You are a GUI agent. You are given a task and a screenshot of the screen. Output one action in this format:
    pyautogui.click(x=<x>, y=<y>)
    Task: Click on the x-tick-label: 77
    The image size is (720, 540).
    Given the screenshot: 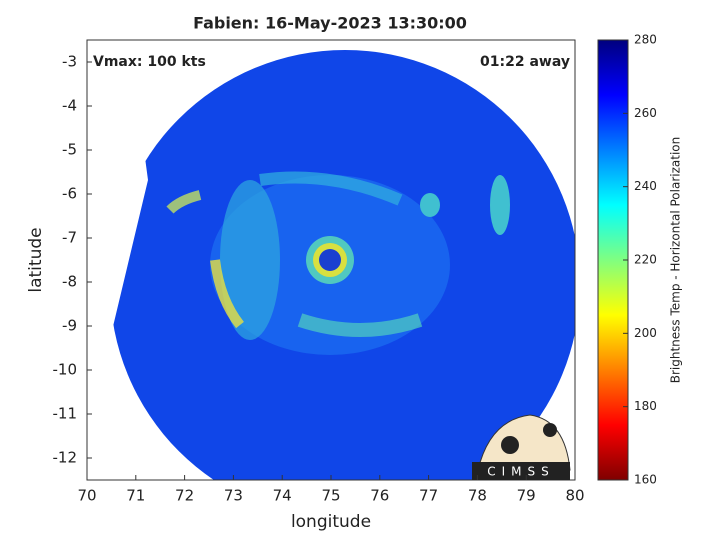 What is the action you would take?
    pyautogui.click(x=428, y=496)
    